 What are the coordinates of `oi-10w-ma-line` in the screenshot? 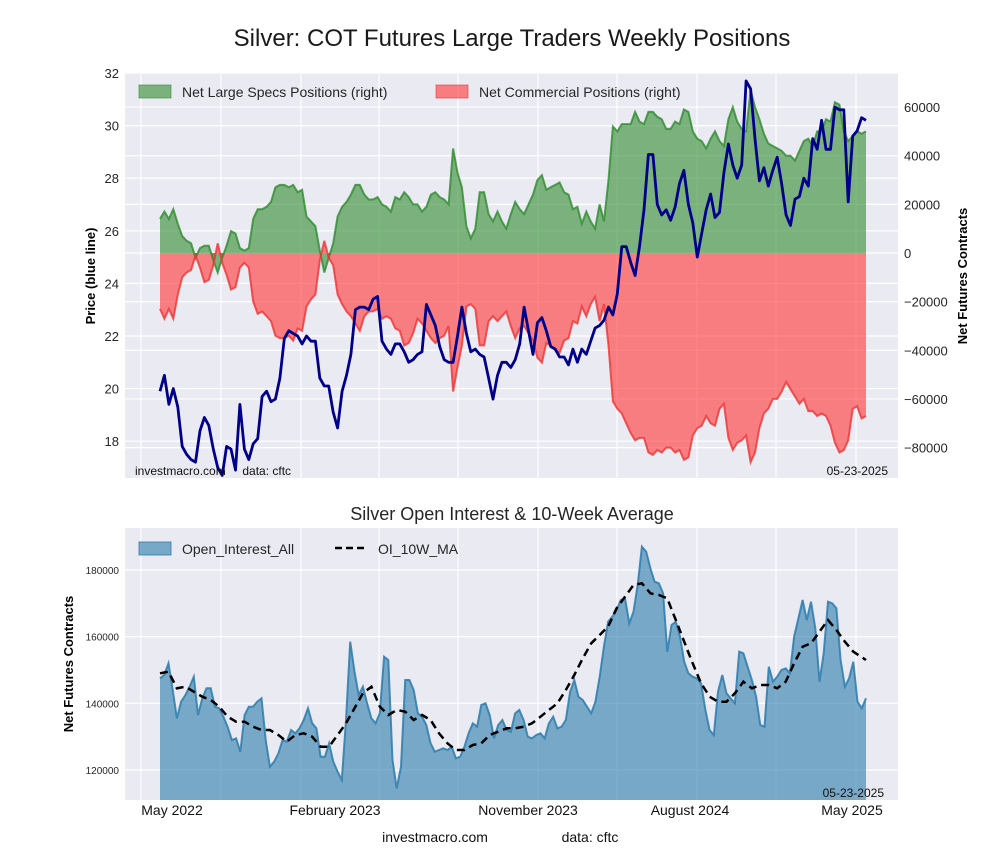 It's located at (513, 666).